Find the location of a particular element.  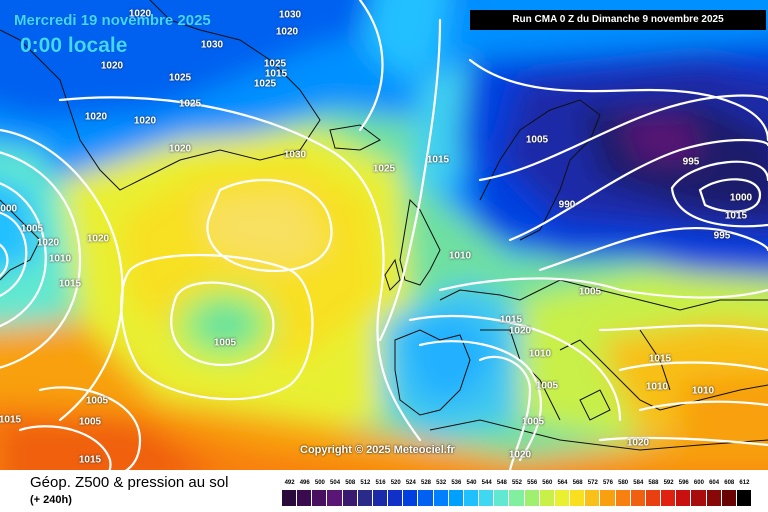

legend-label: 568 is located at coordinates (577, 483).